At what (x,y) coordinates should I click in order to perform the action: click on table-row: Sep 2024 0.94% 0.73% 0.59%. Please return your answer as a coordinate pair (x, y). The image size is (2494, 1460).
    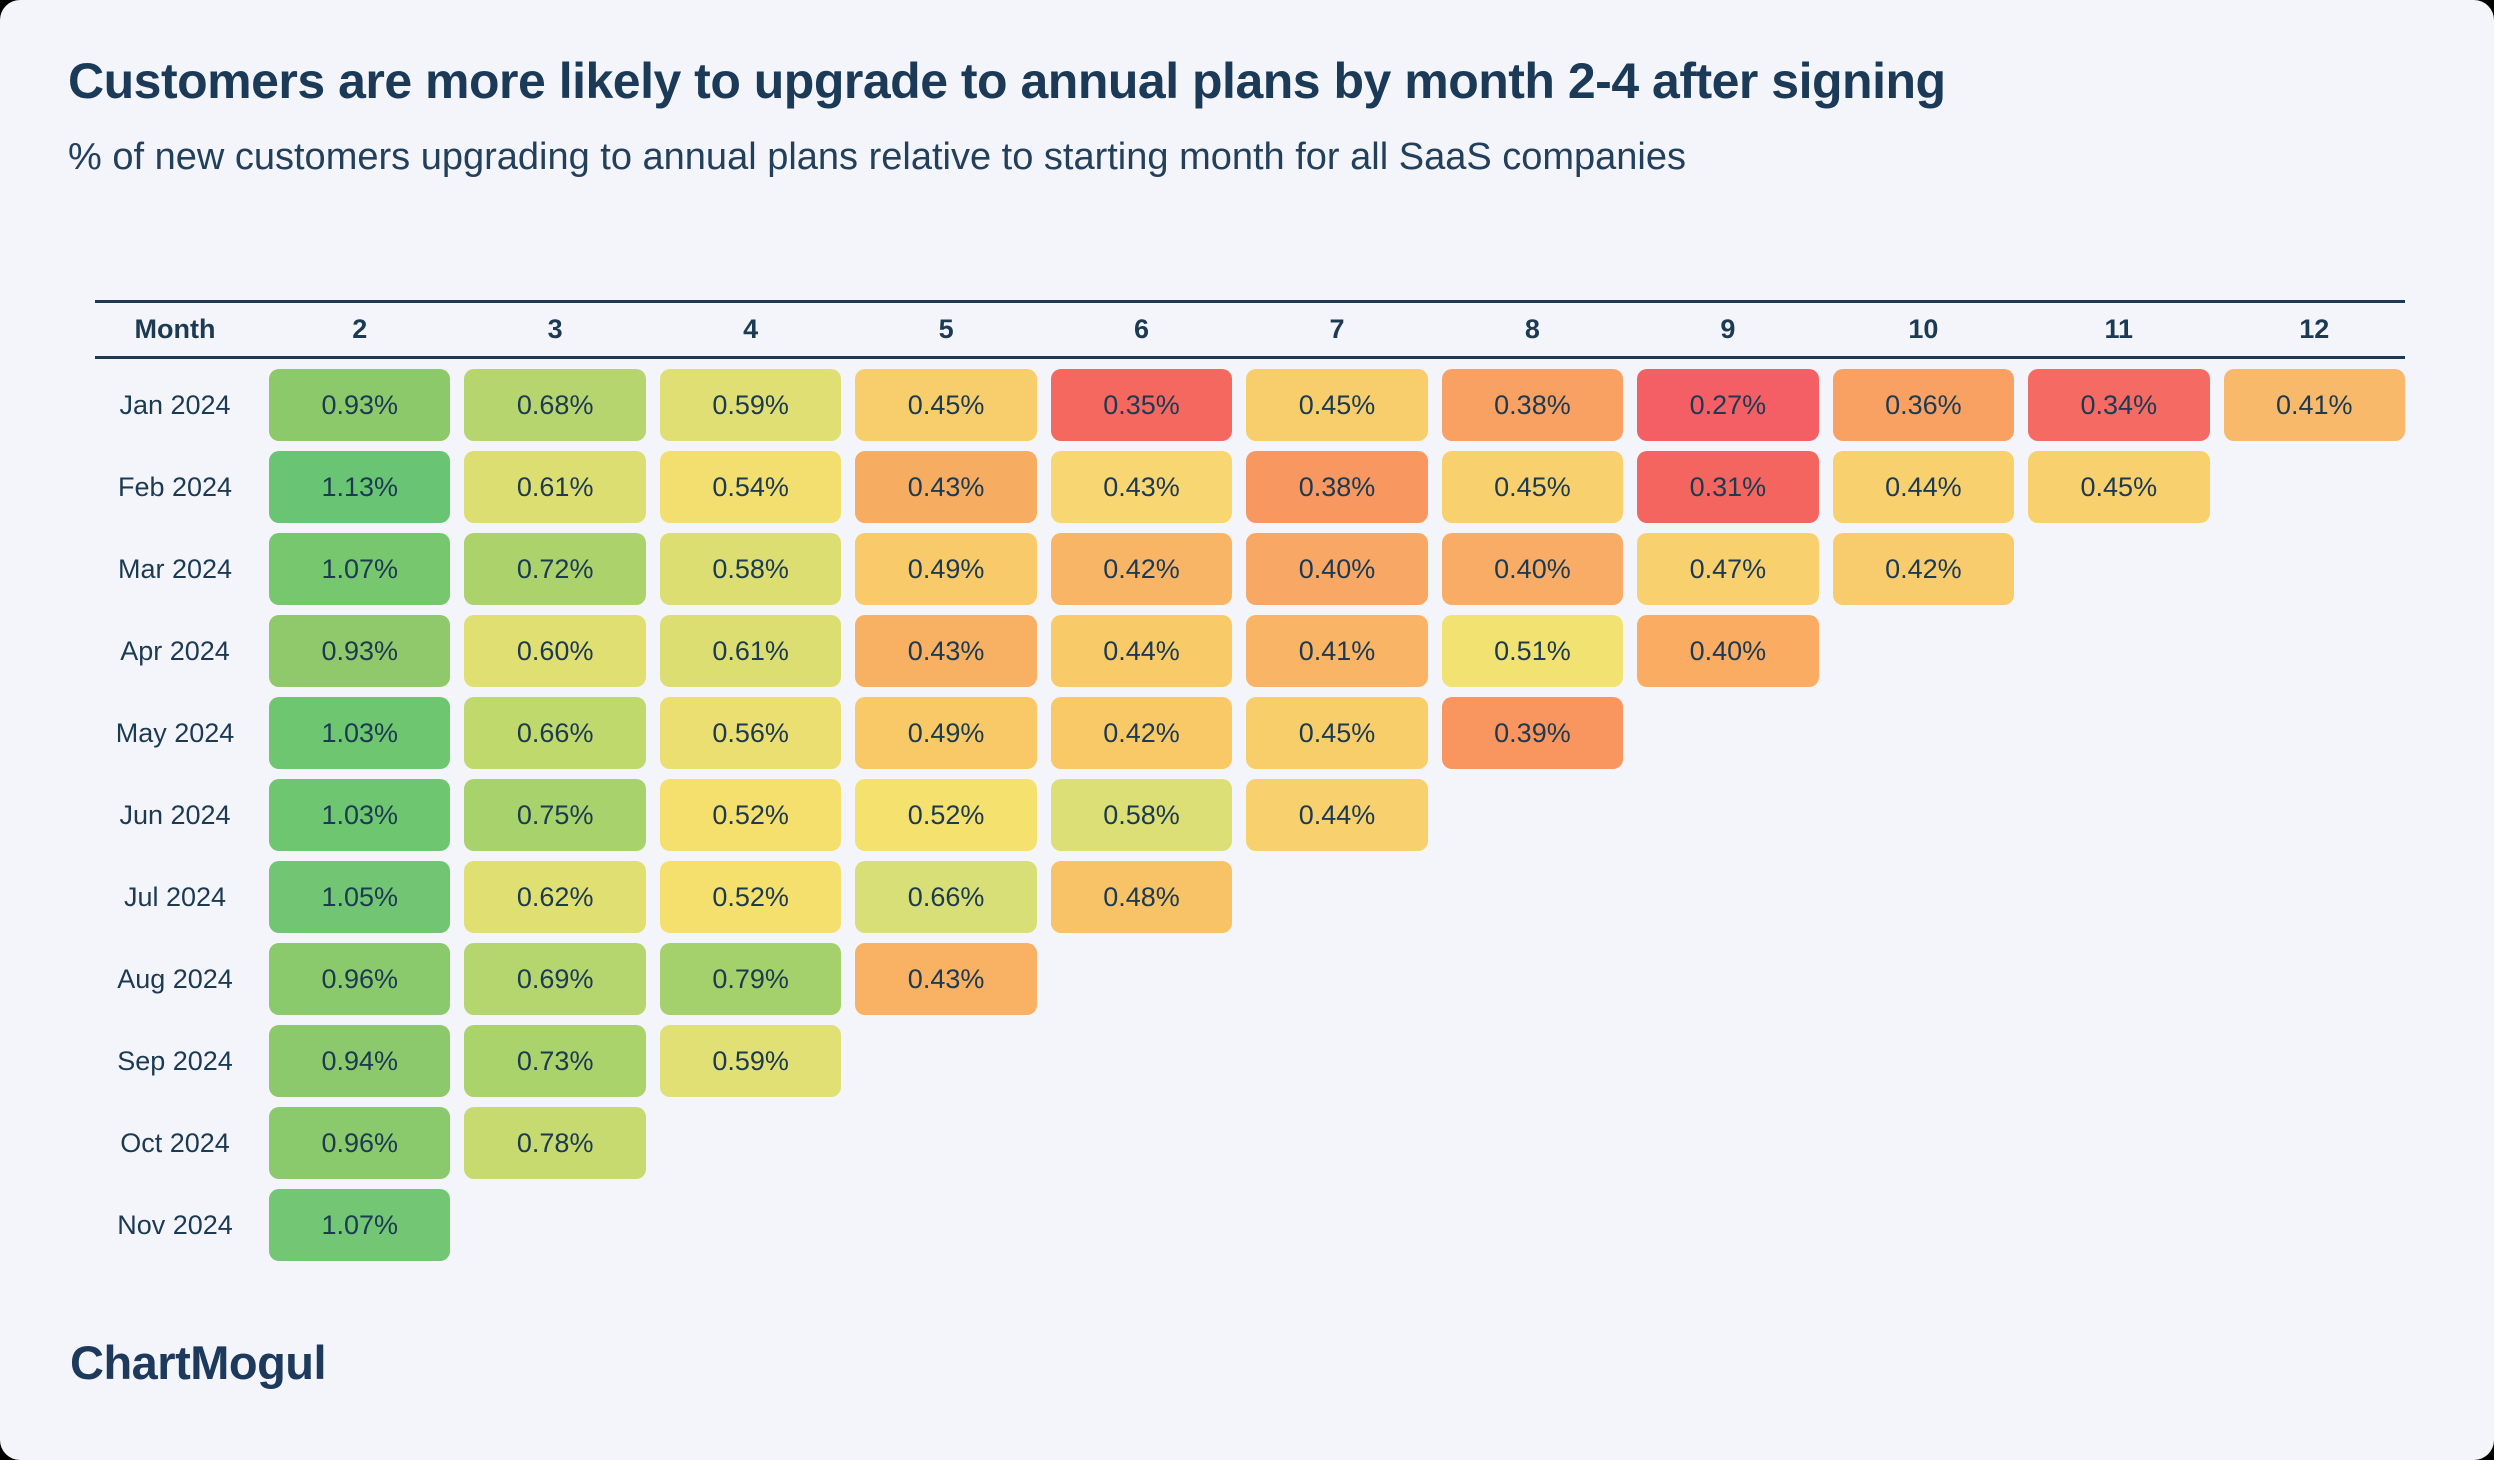
    Looking at the image, I should click on (1250, 1061).